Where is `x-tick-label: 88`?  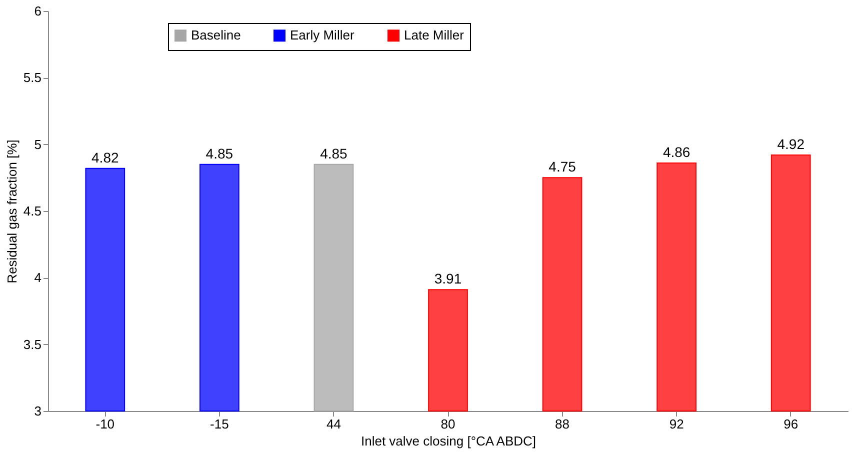
x-tick-label: 88 is located at coordinates (562, 424).